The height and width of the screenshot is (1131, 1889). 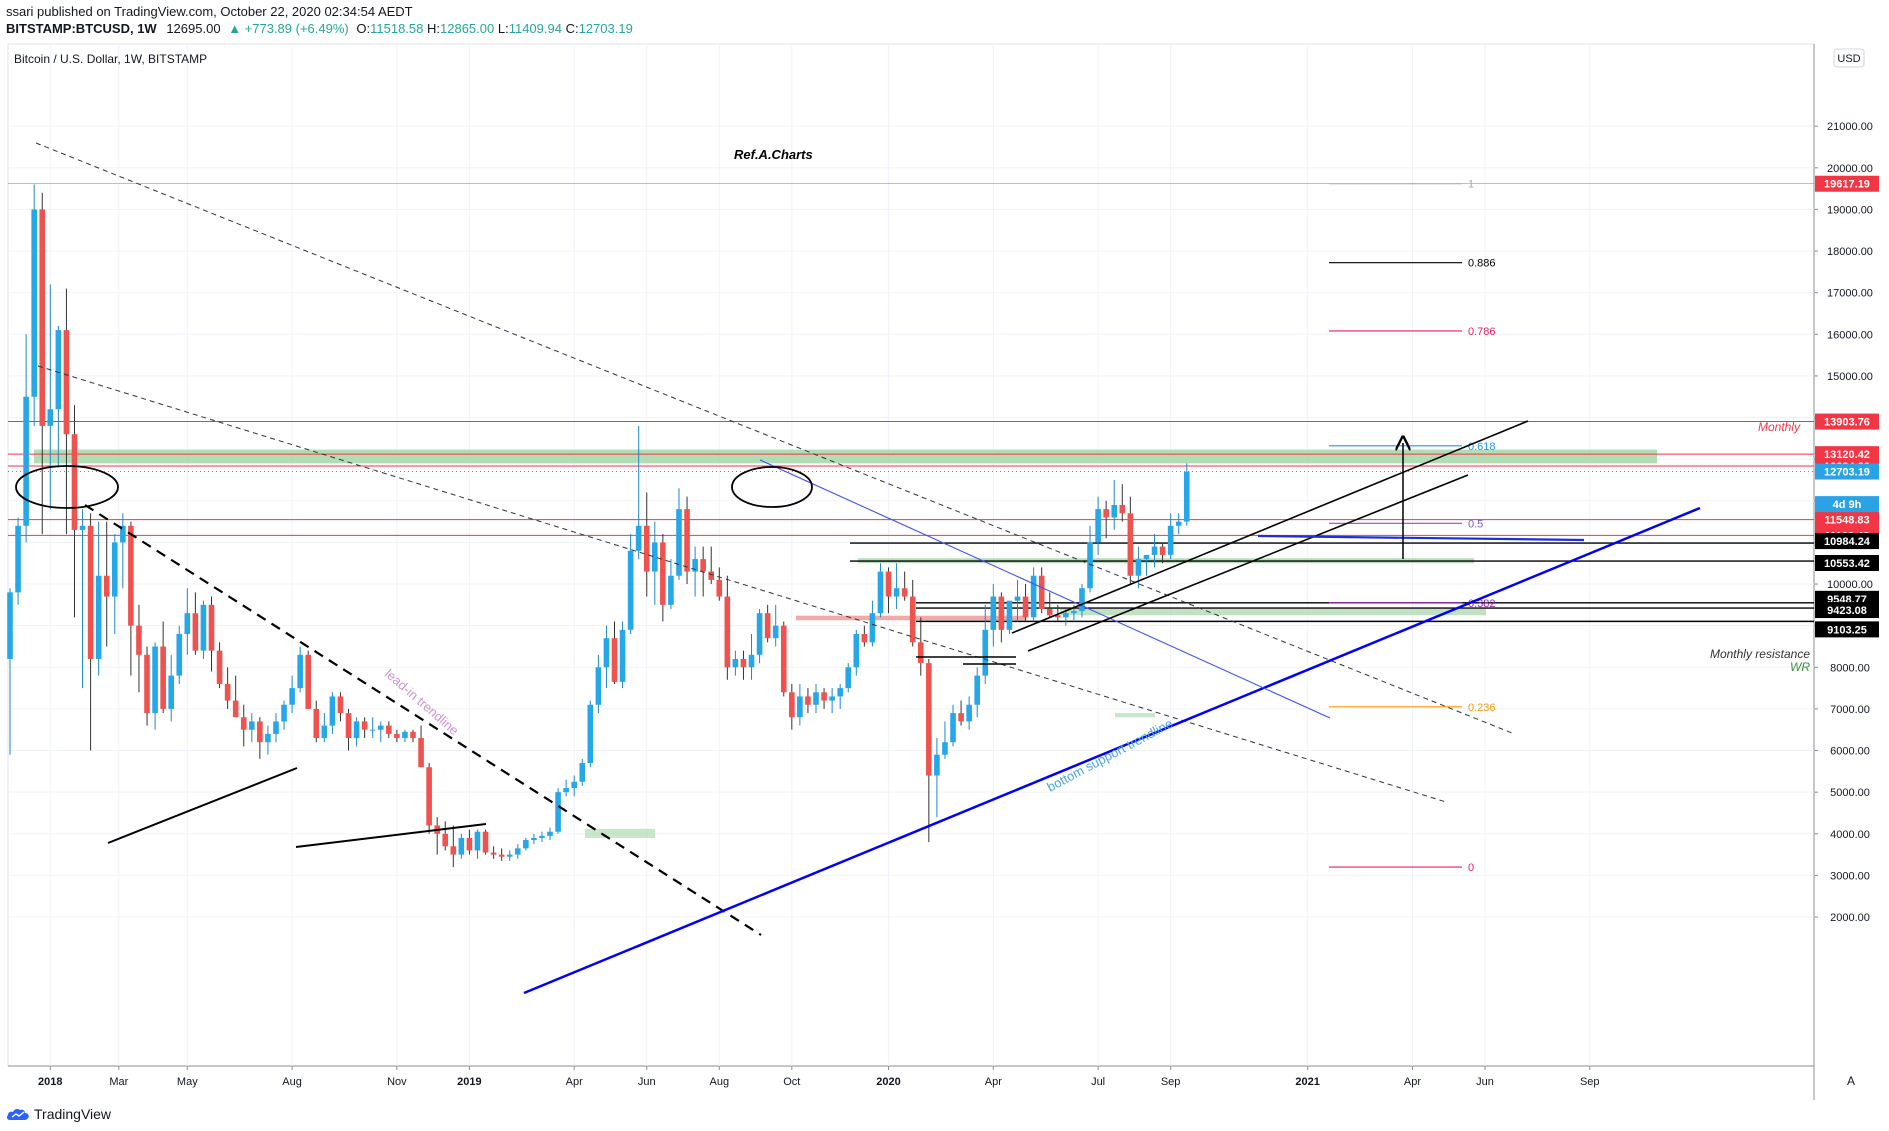 I want to click on currency-badge, so click(x=1849, y=58).